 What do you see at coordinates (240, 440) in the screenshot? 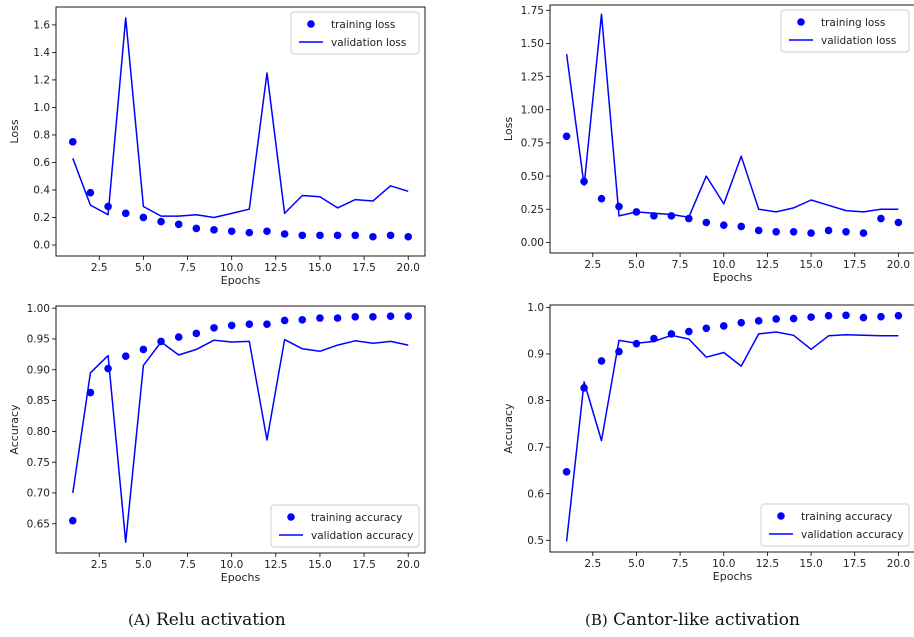
I see `relu-acc-series-validation-line` at bounding box center [240, 440].